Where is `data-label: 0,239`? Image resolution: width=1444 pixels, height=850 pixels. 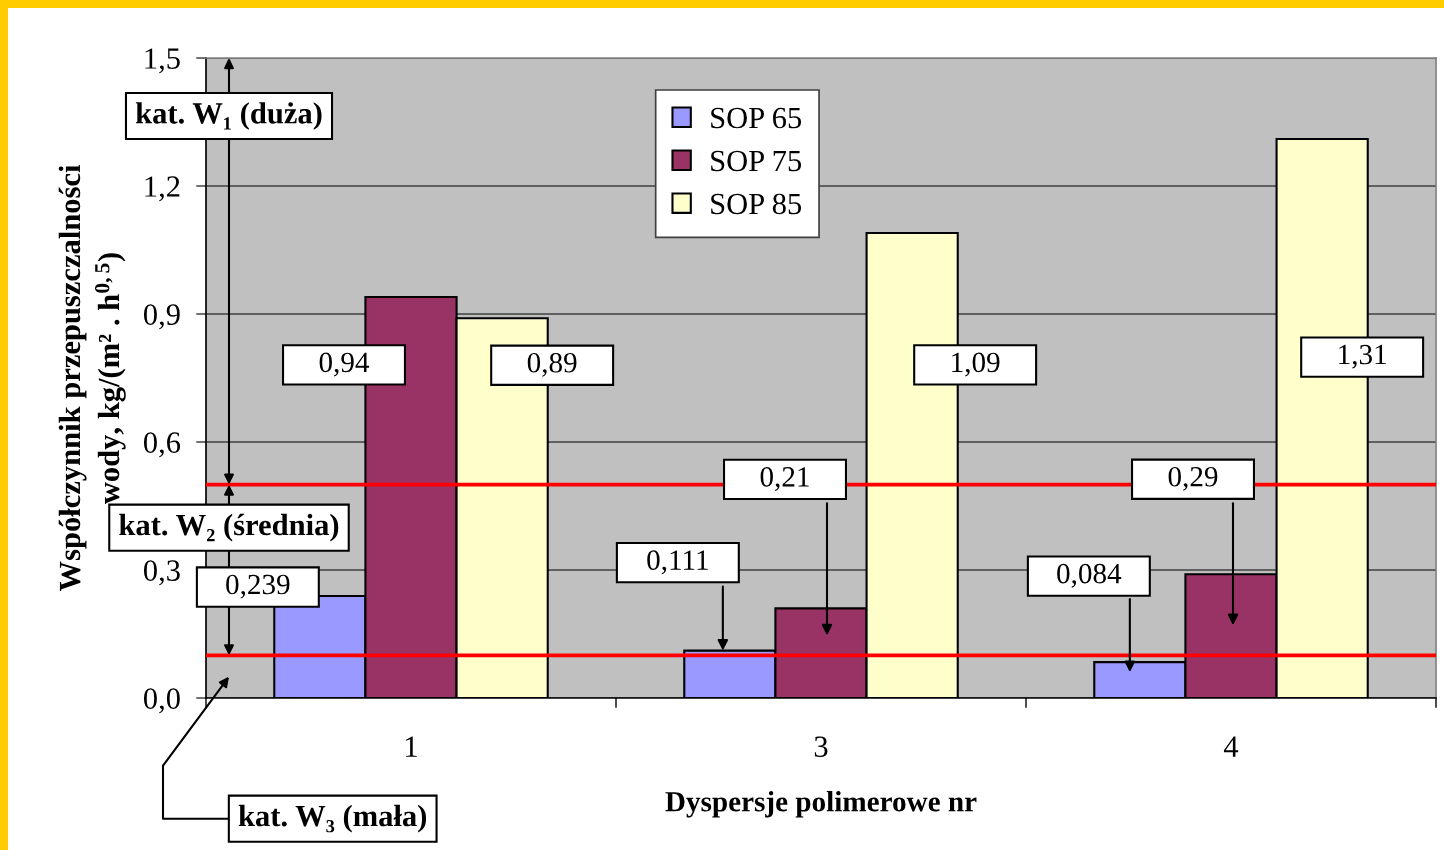
data-label: 0,239 is located at coordinates (258, 586).